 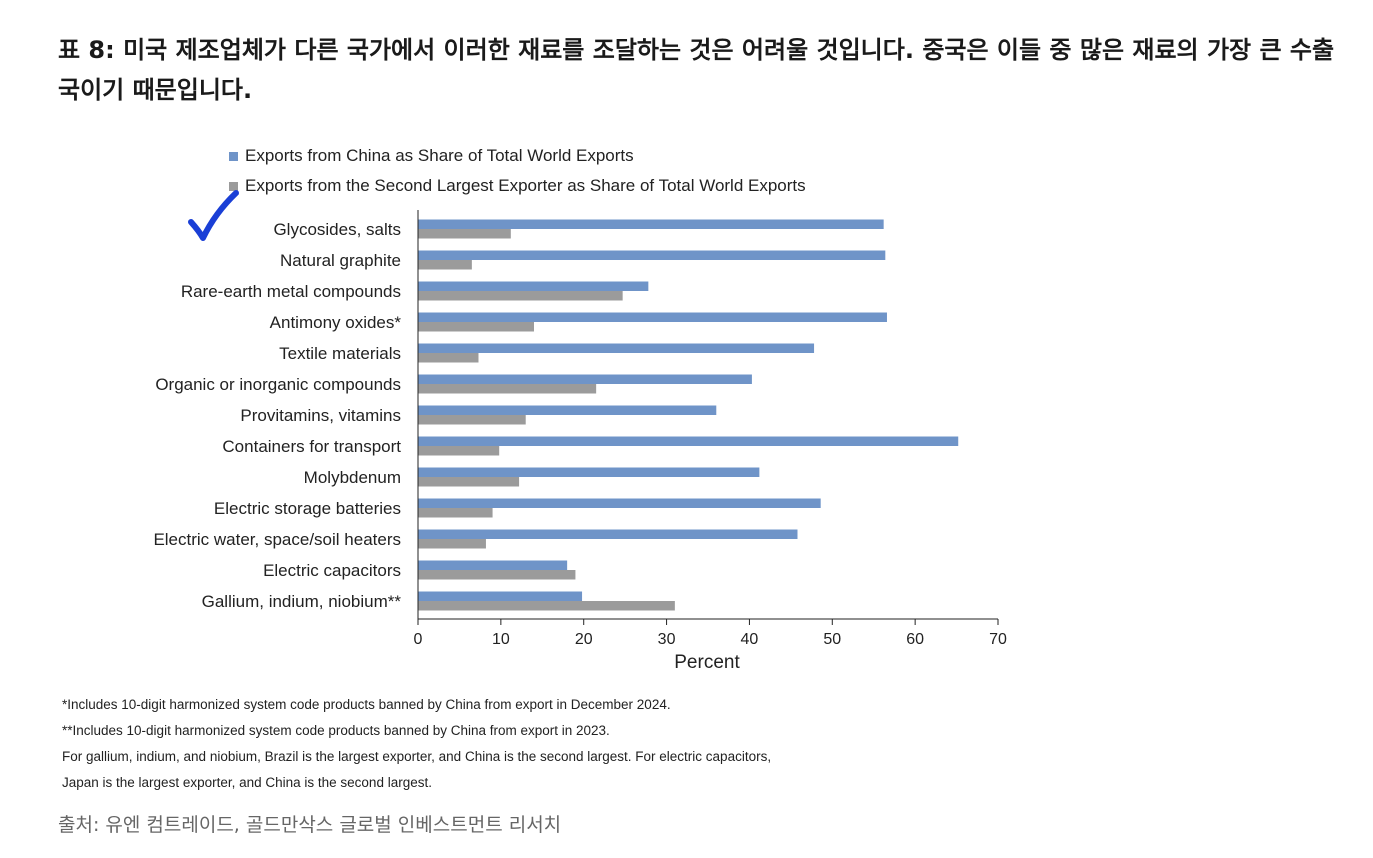 What do you see at coordinates (501, 639) in the screenshot?
I see `x-tick-label: 10` at bounding box center [501, 639].